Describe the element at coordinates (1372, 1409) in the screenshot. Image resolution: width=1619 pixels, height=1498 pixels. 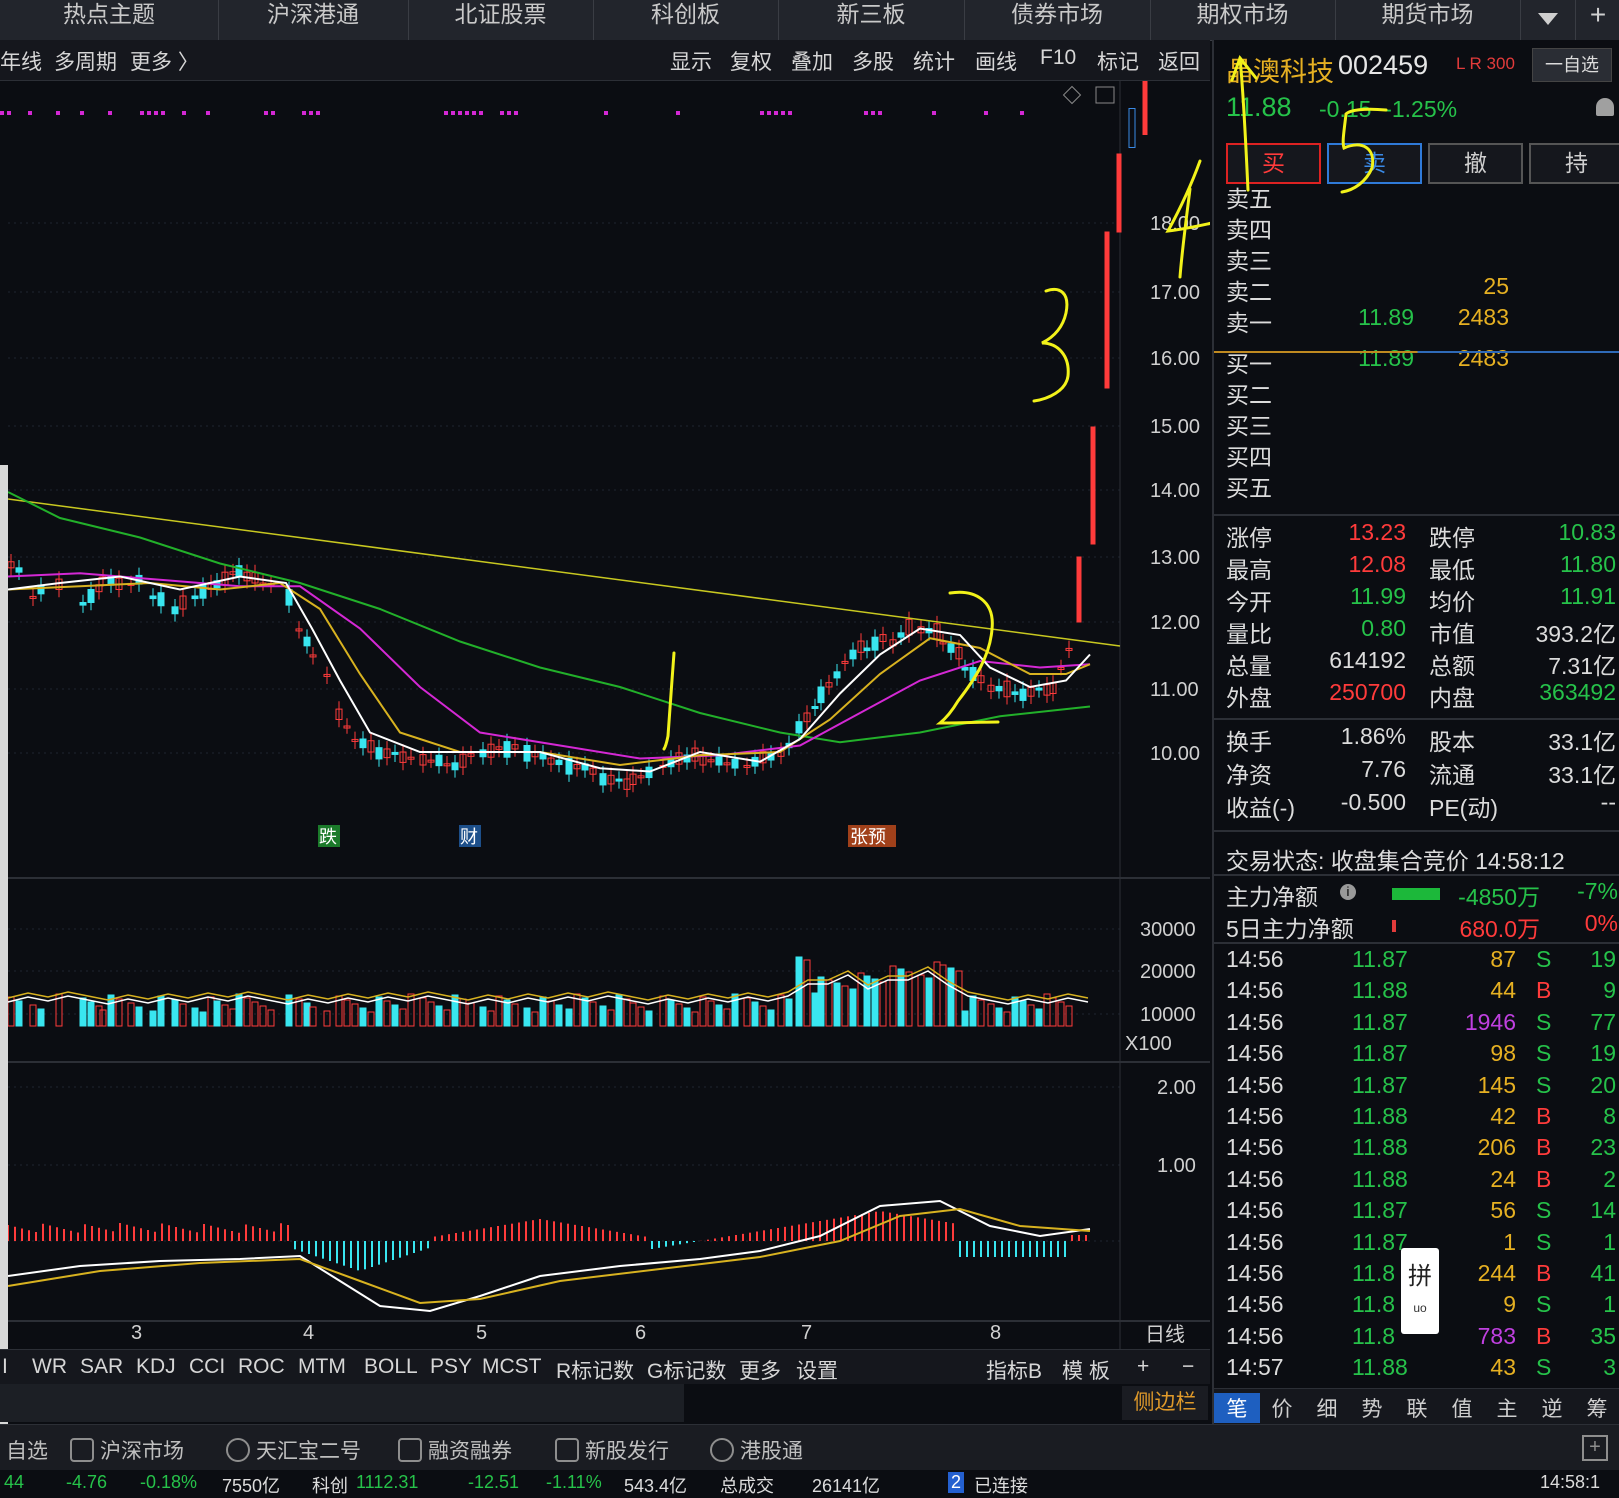
I see `subtab-trend: 势` at that location.